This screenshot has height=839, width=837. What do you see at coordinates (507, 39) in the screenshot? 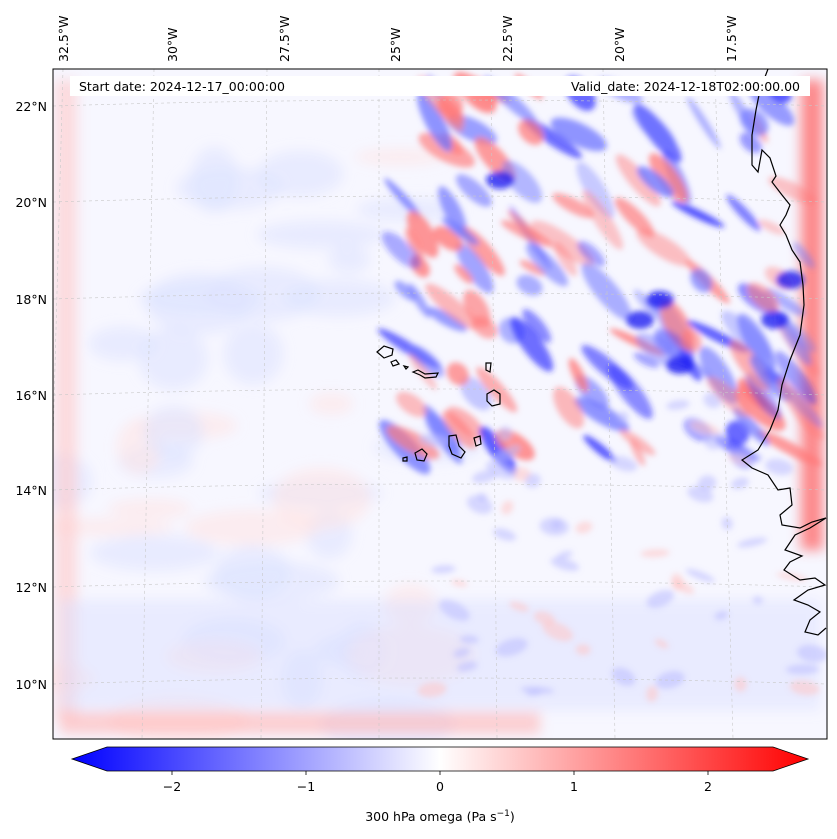
I see `lon-label-22-5w: 22.5°W` at bounding box center [507, 39].